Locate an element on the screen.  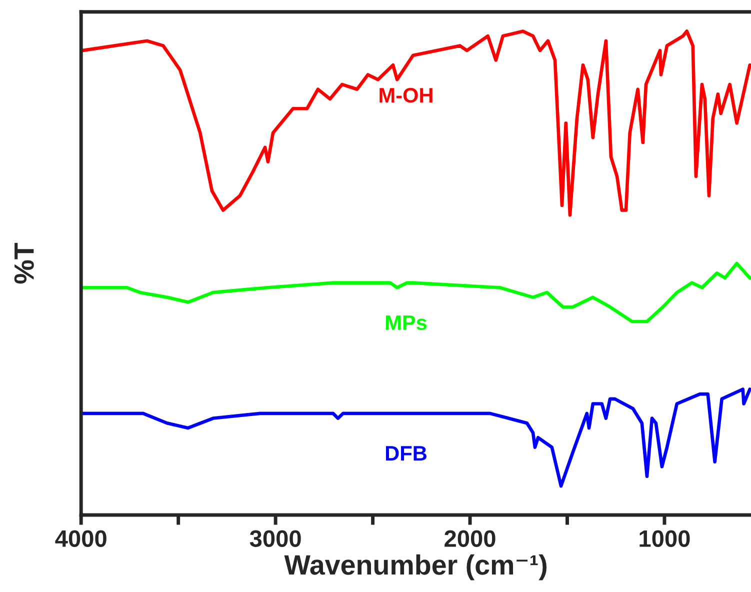
x-tick-label: 2000 is located at coordinates (470, 538).